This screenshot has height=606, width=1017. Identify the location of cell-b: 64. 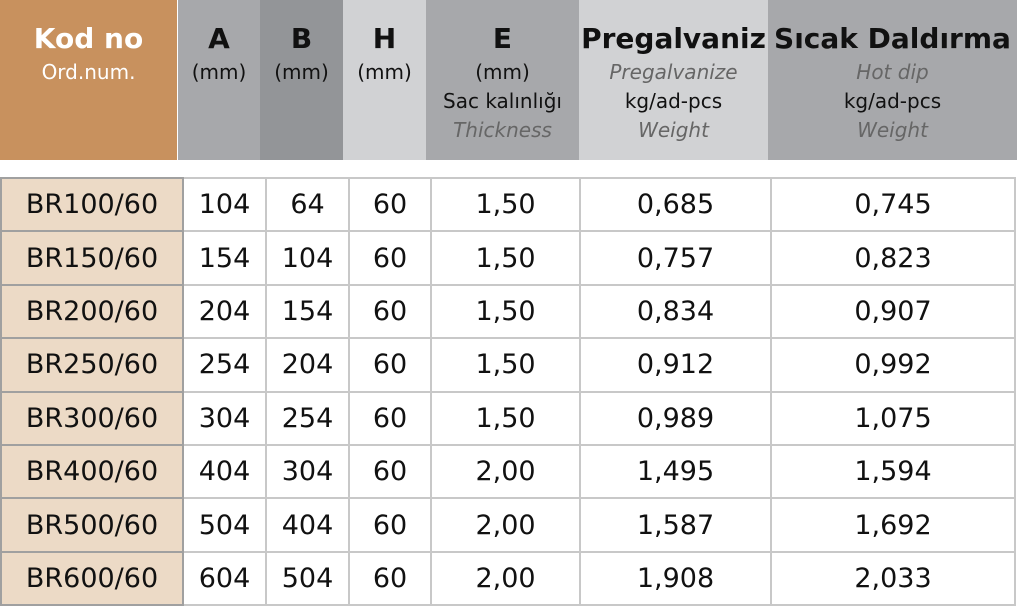
(307, 204).